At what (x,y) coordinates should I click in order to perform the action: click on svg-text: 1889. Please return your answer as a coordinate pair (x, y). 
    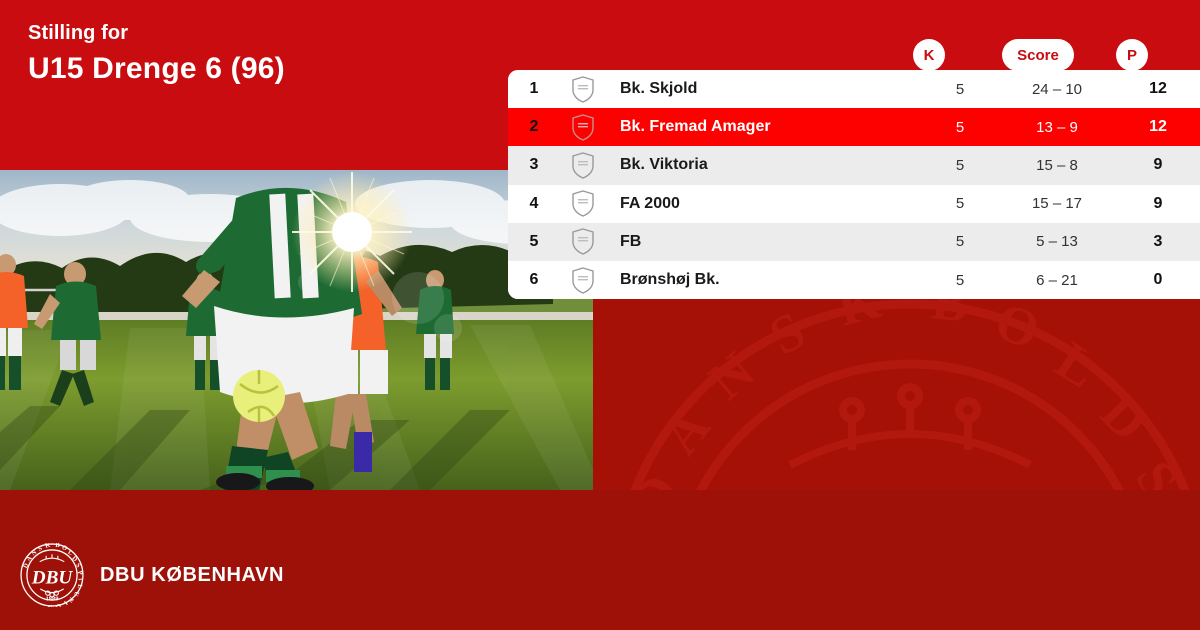
    Looking at the image, I should click on (52, 599).